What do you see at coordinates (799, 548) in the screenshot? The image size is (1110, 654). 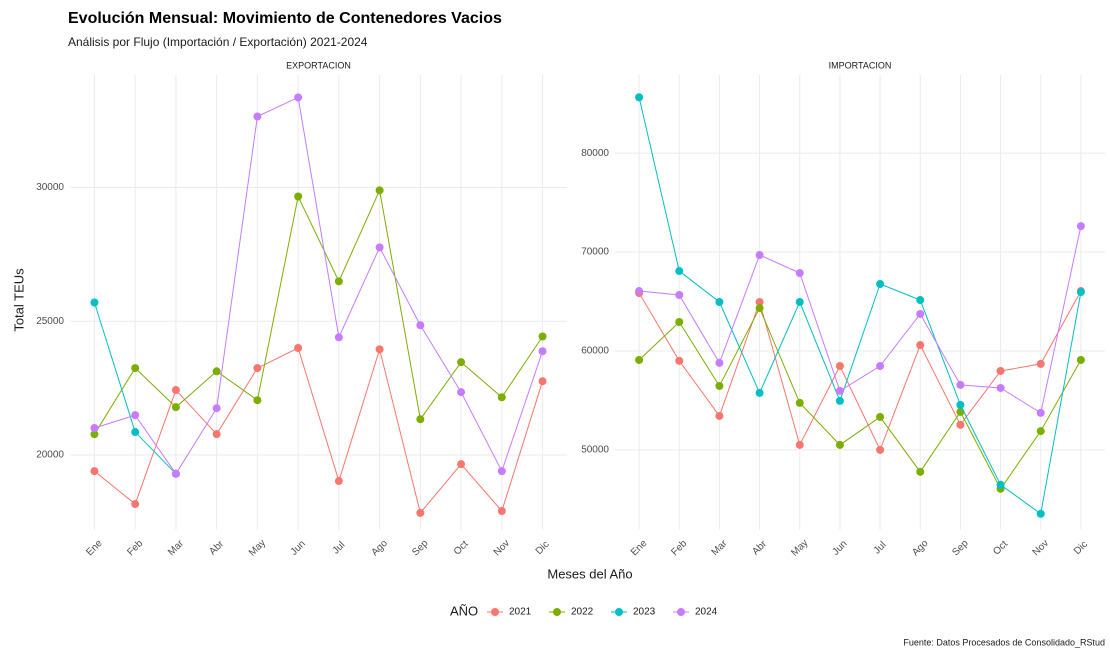 I see `x-tick-label: May` at bounding box center [799, 548].